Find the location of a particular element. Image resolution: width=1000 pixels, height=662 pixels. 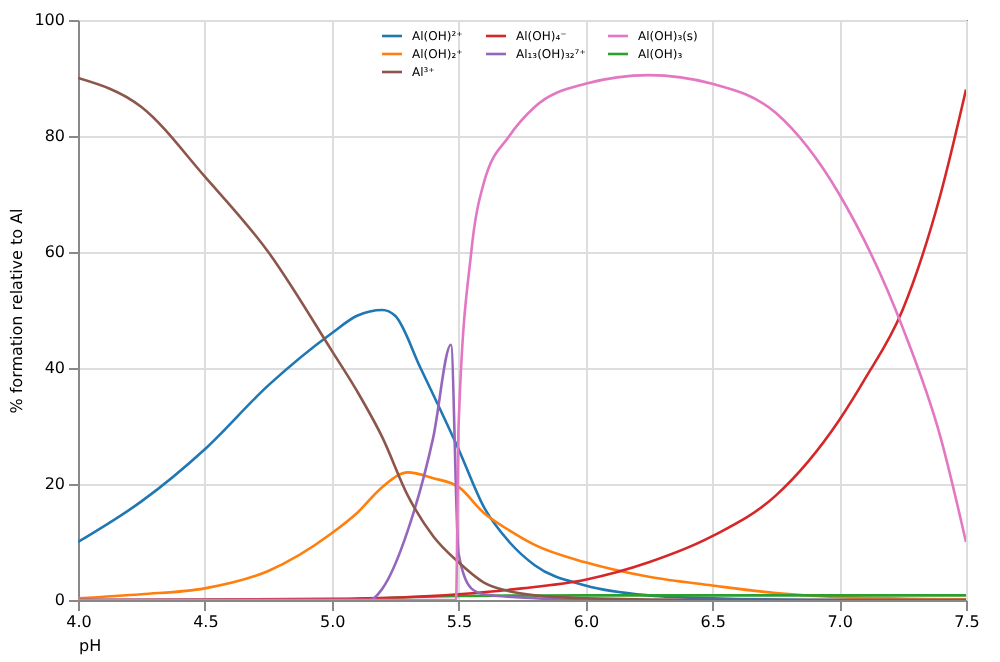

x-tick-label: 6.0 is located at coordinates (586, 622).